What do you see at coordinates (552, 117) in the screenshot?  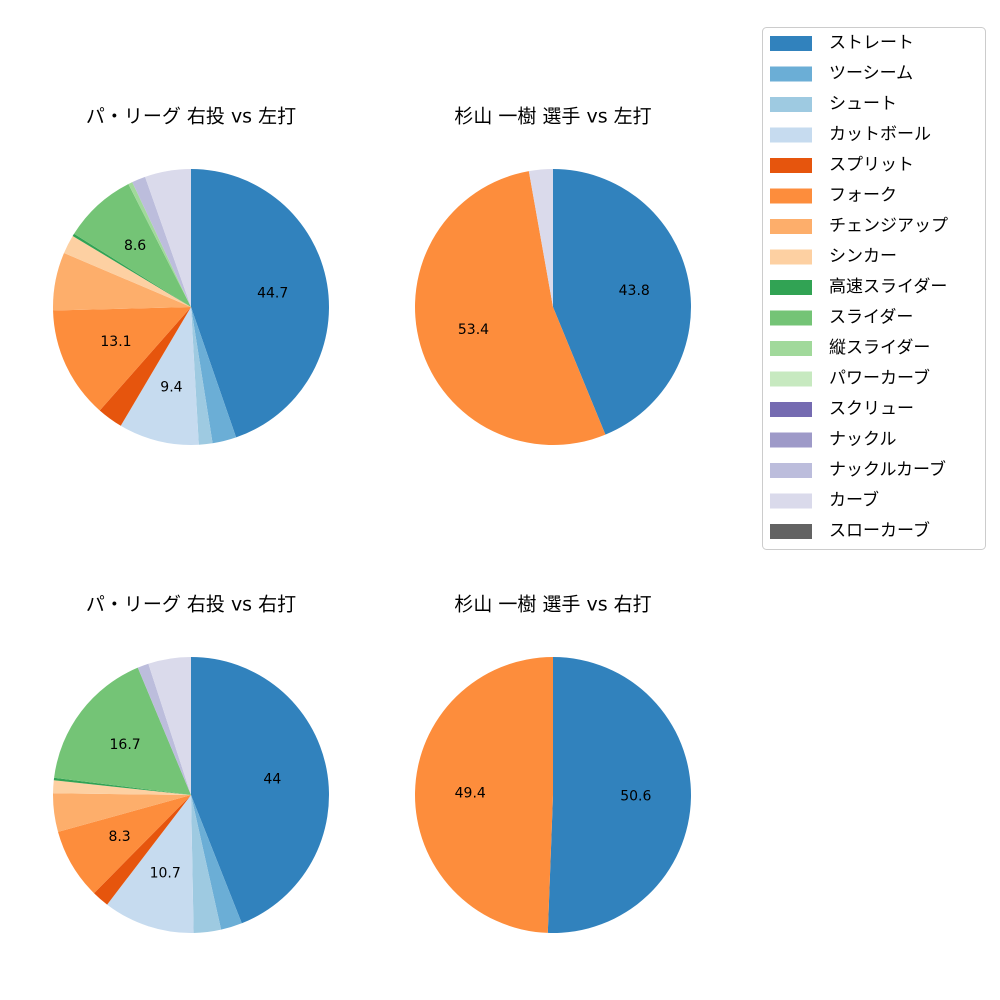 I see `chart-title: 杉山 一樹 選手 vs 左打` at bounding box center [552, 117].